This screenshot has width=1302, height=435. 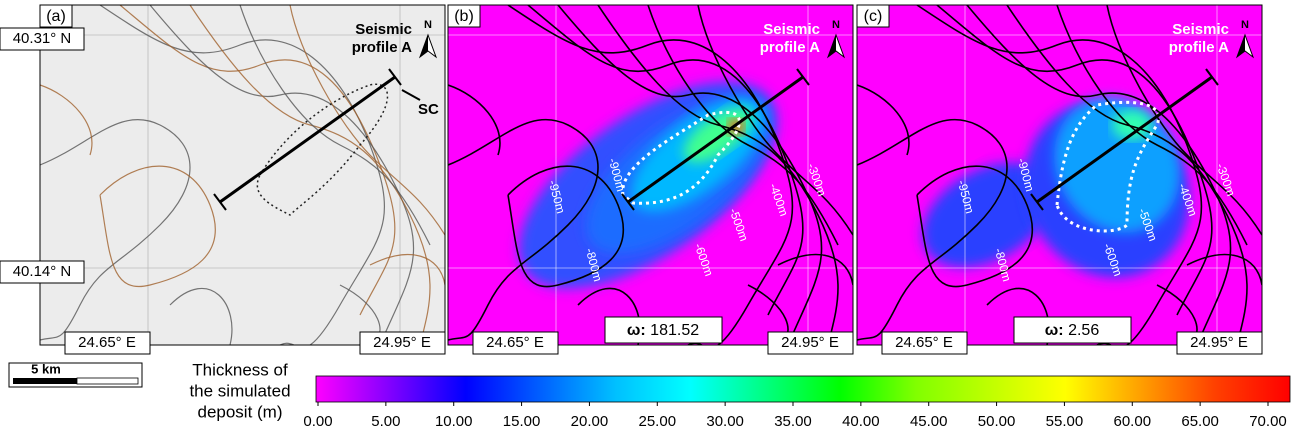 What do you see at coordinates (725, 421) in the screenshot?
I see `colorbar-tick-label: 30.00` at bounding box center [725, 421].